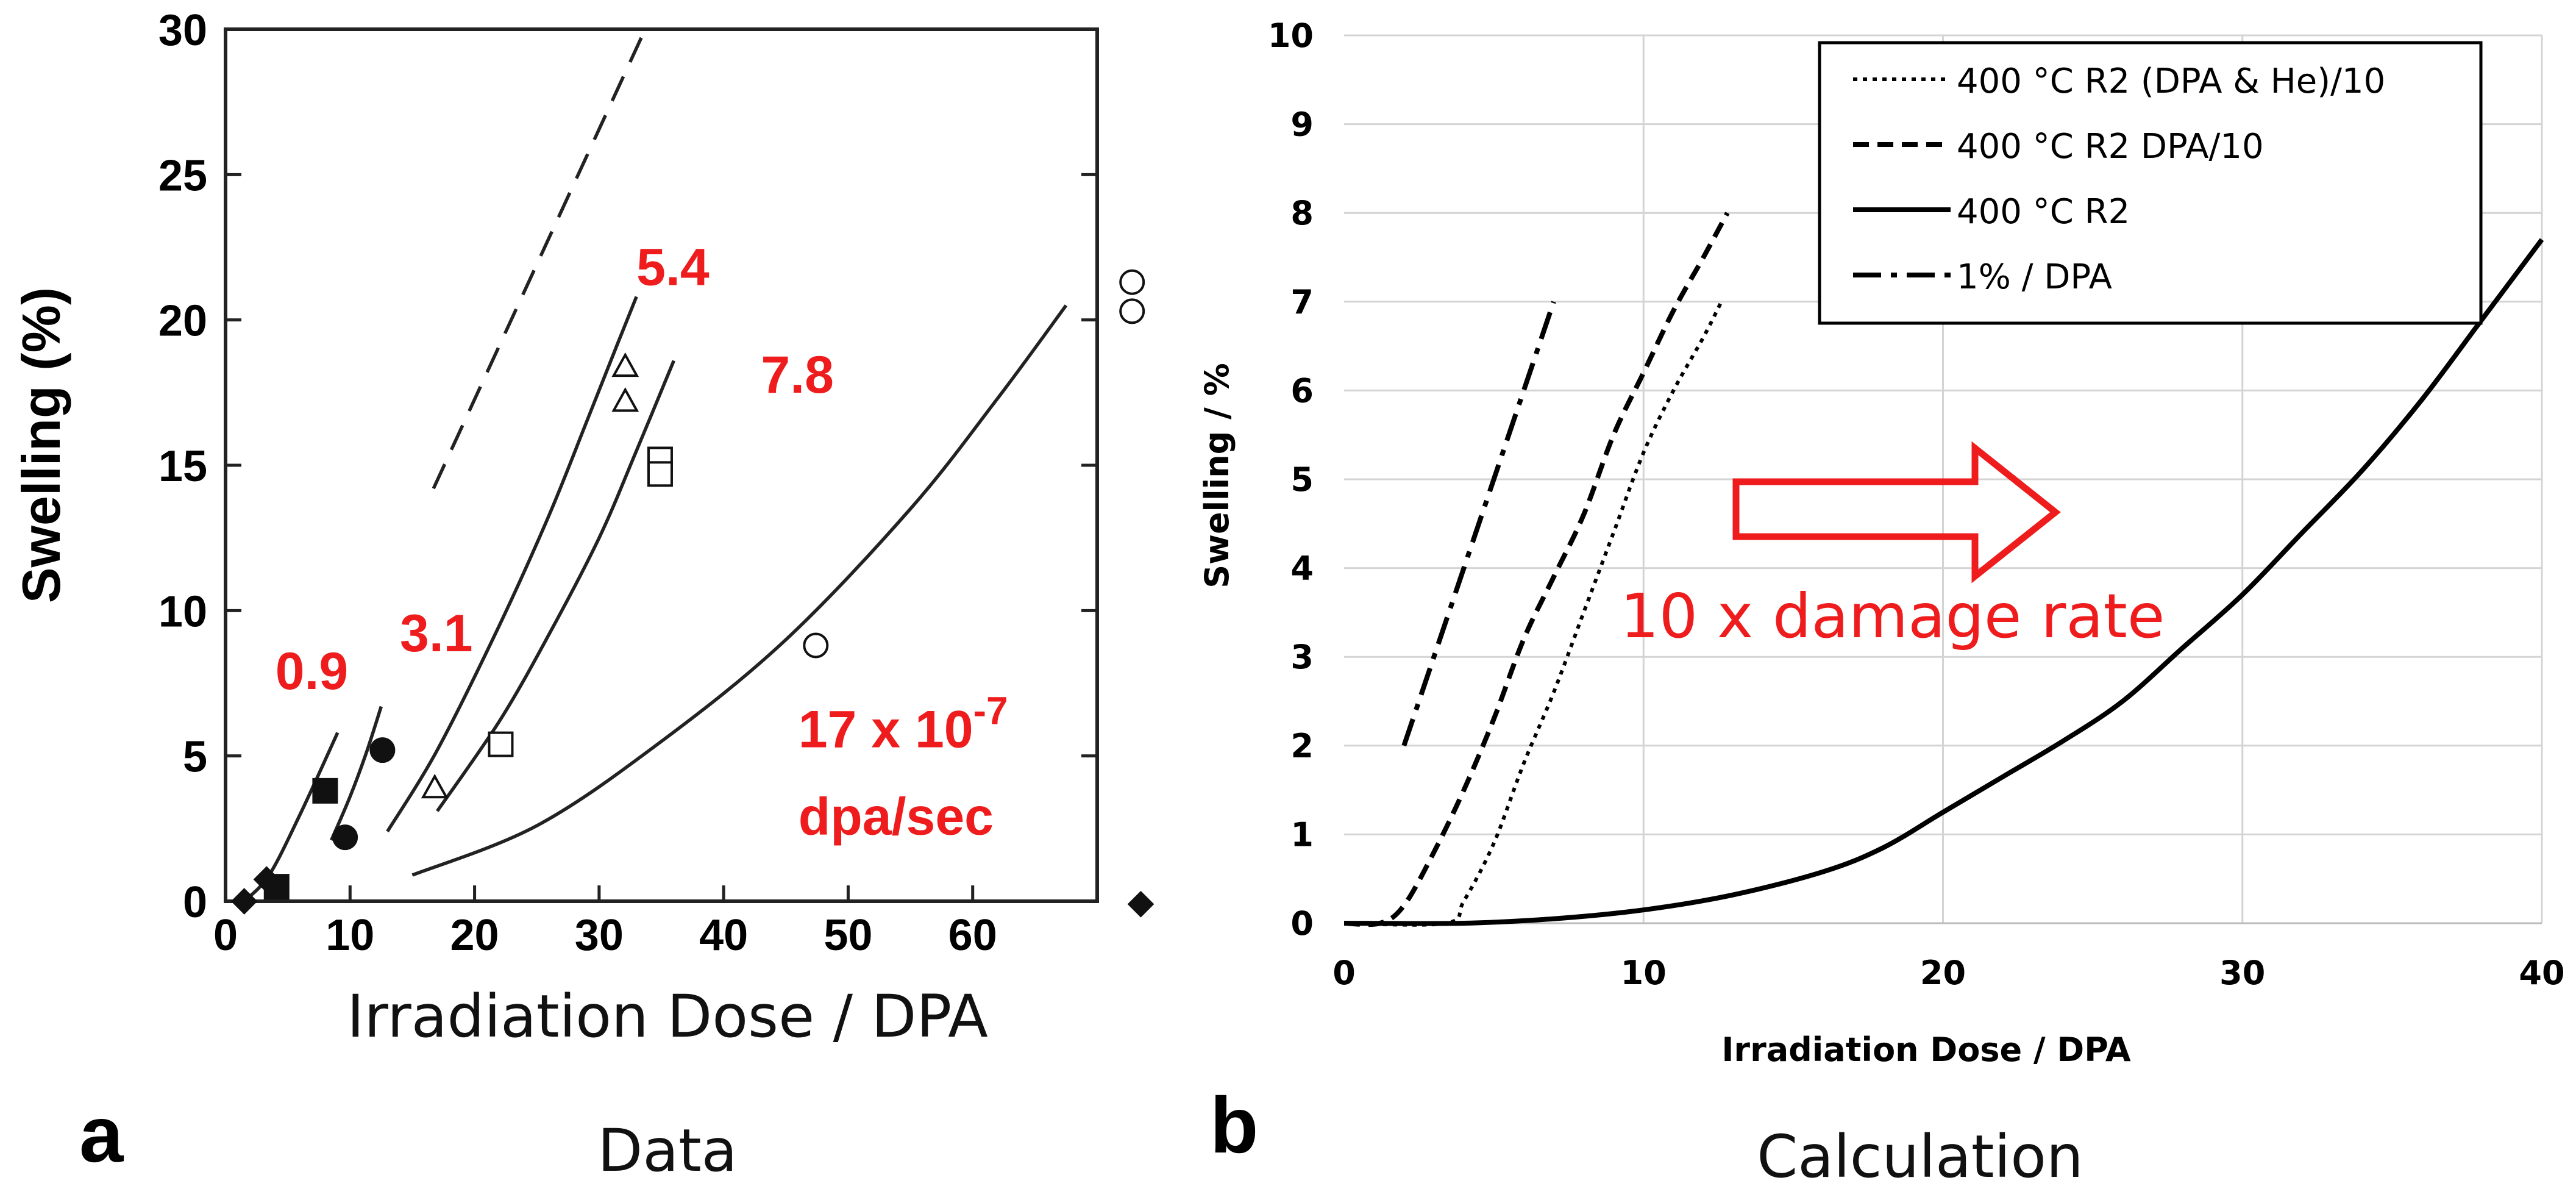 The height and width of the screenshot is (1197, 2576). I want to click on panel-a-x-tick-label: 0, so click(225, 935).